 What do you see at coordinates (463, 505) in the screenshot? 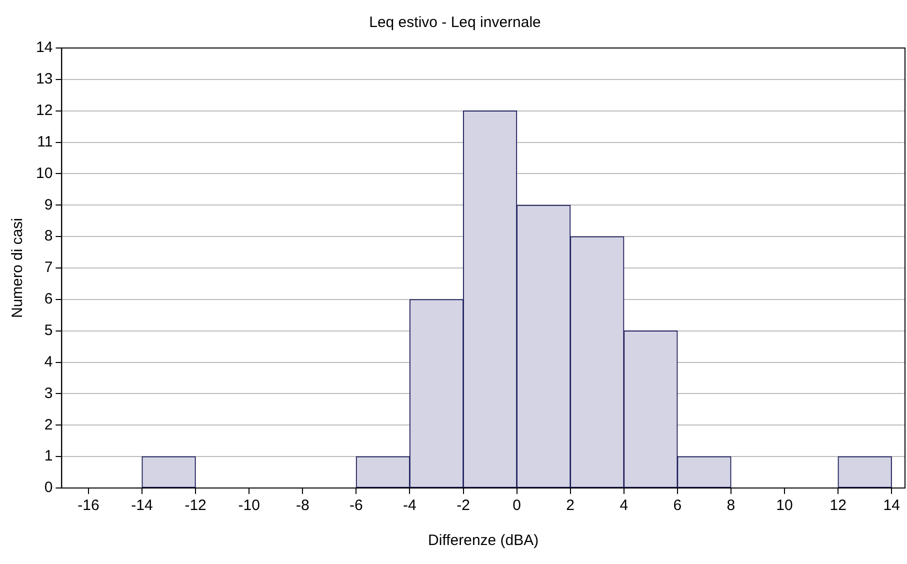
I see `x-tick-label: -2` at bounding box center [463, 505].